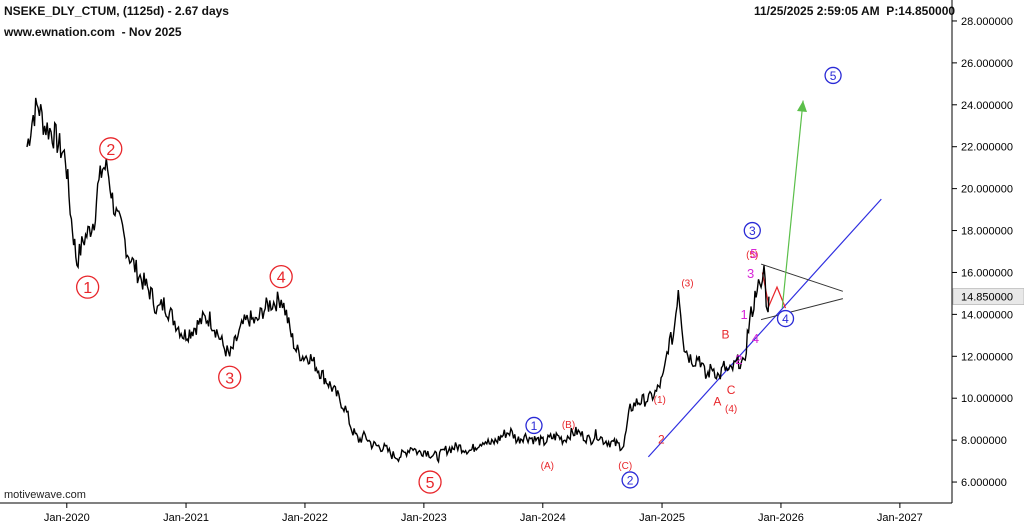 The height and width of the screenshot is (526, 1024). Describe the element at coordinates (660, 400) in the screenshot. I see `wave-label: (1)` at that location.